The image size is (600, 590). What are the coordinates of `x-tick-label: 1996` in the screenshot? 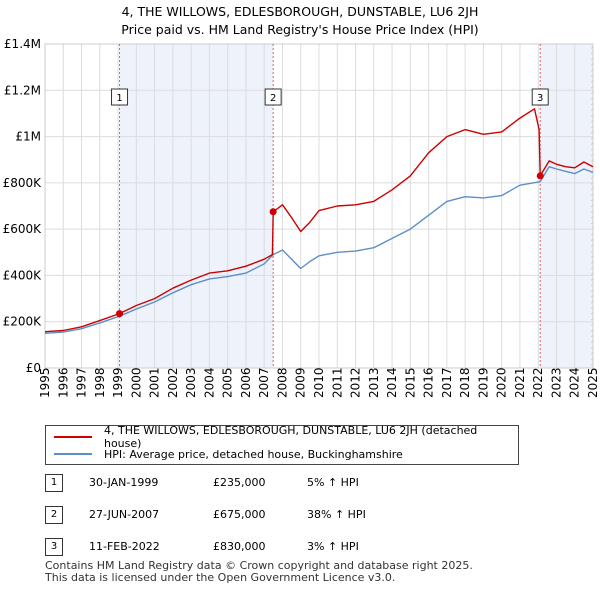 It's located at (63, 382).